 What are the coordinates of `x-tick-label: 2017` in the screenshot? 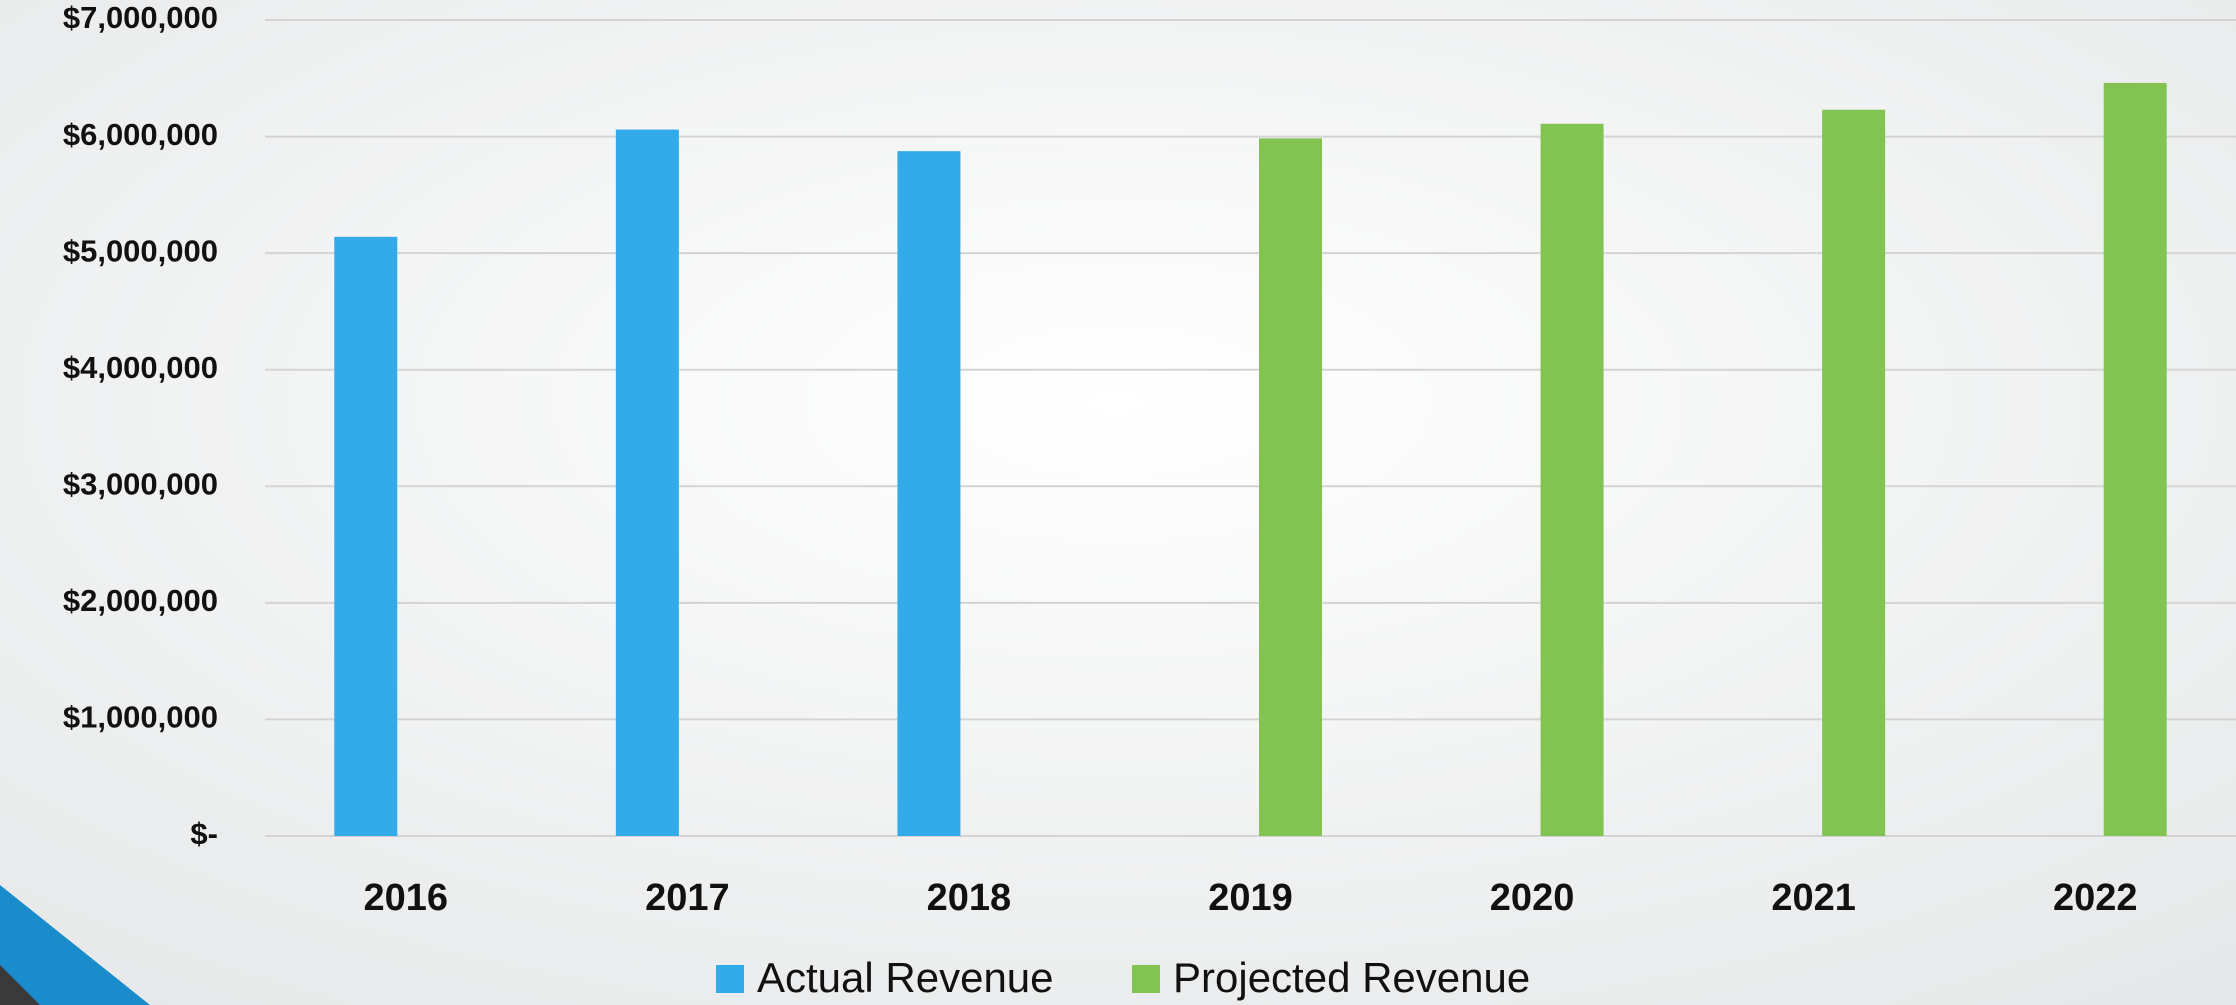 It's located at (687, 898).